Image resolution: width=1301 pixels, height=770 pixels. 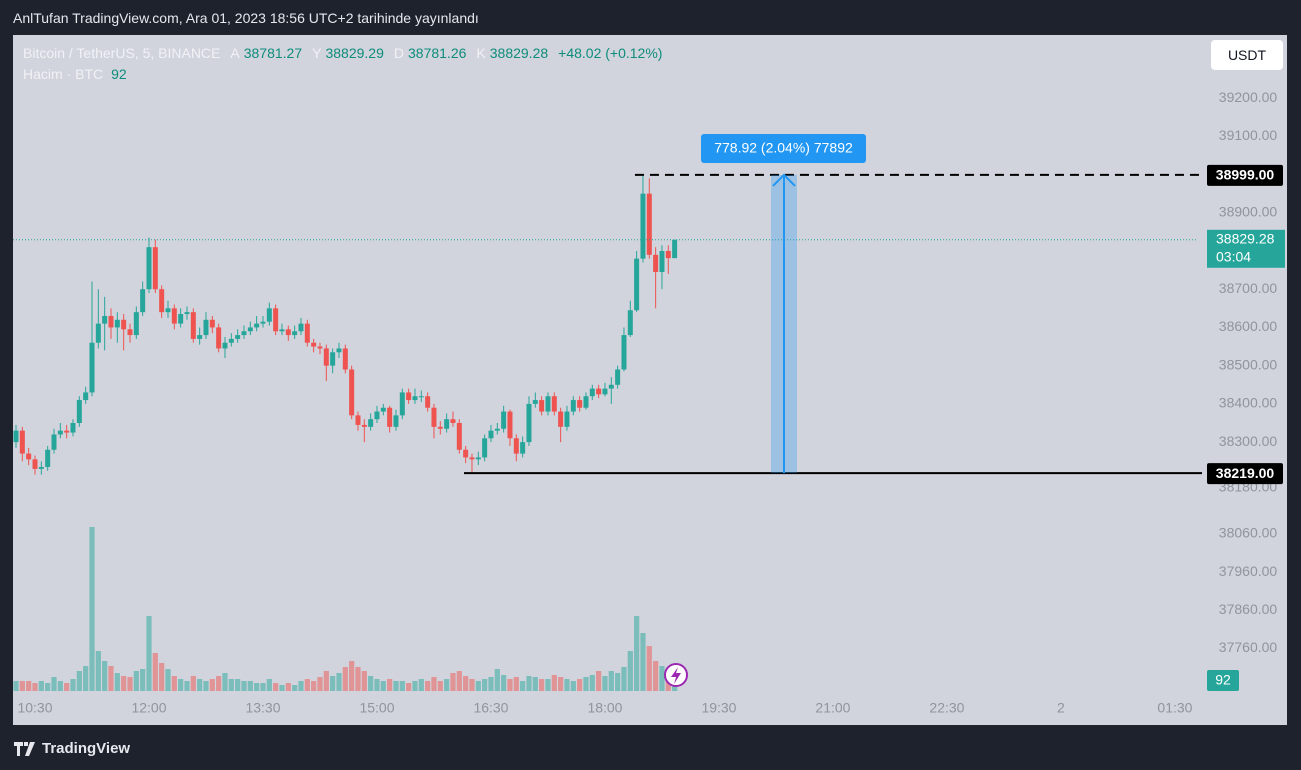 I want to click on x-tick-label: 15:00, so click(x=376, y=708).